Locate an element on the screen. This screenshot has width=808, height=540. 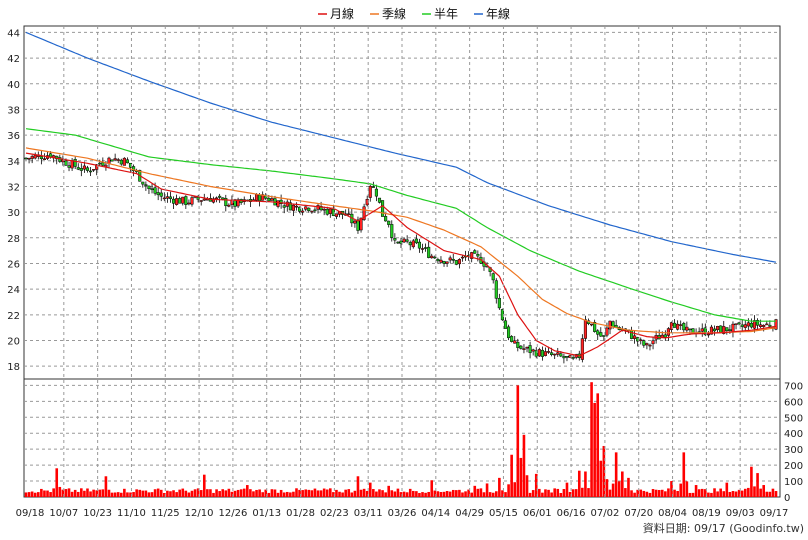
x-tick-label: 07/20 is located at coordinates (638, 513).